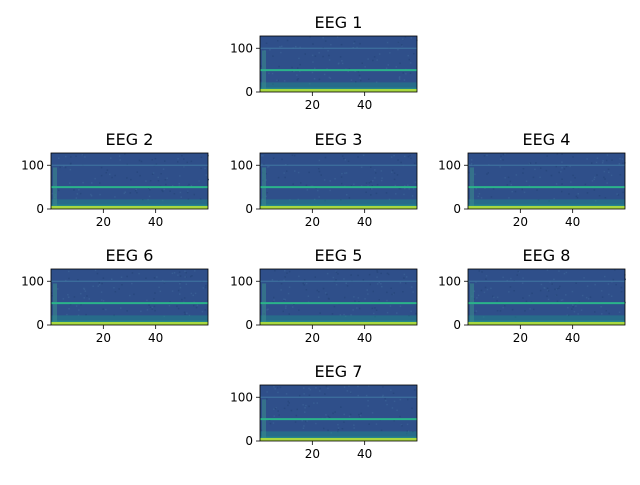  I want to click on panel-title: EEG 1, so click(339, 22).